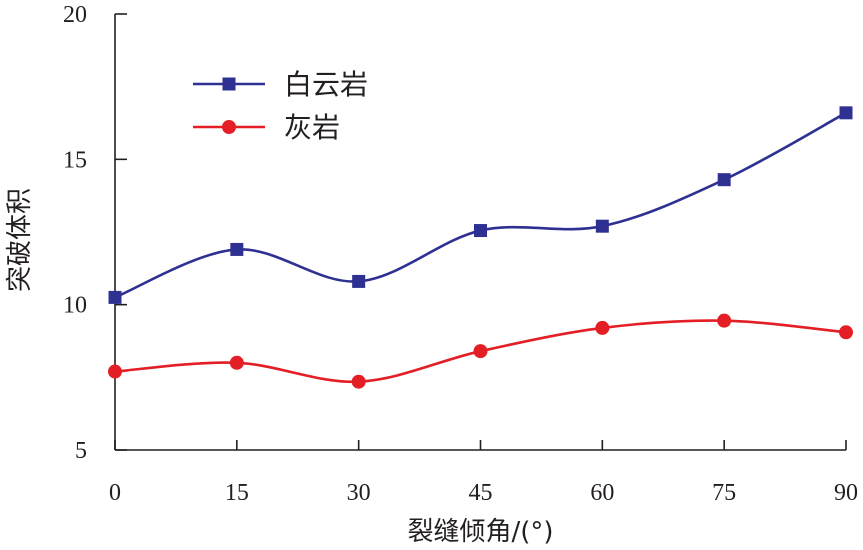 This screenshot has height=550, width=863. I want to click on y-tick-label: 5, so click(81, 451).